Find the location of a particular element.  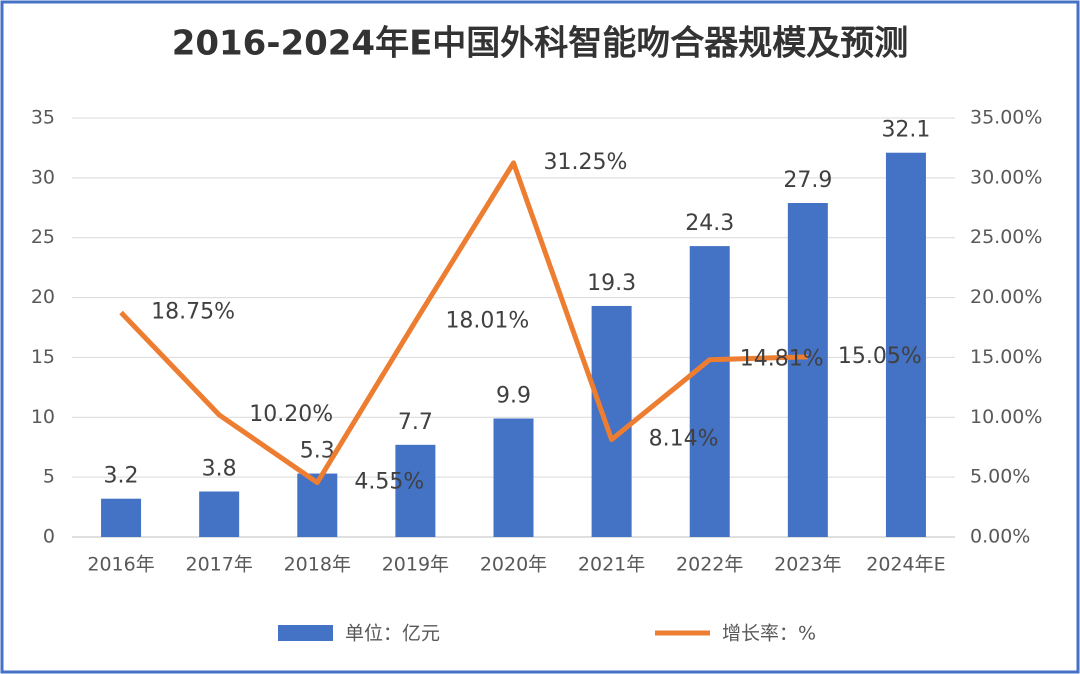

y-tick-label: 30 is located at coordinates (43, 177).